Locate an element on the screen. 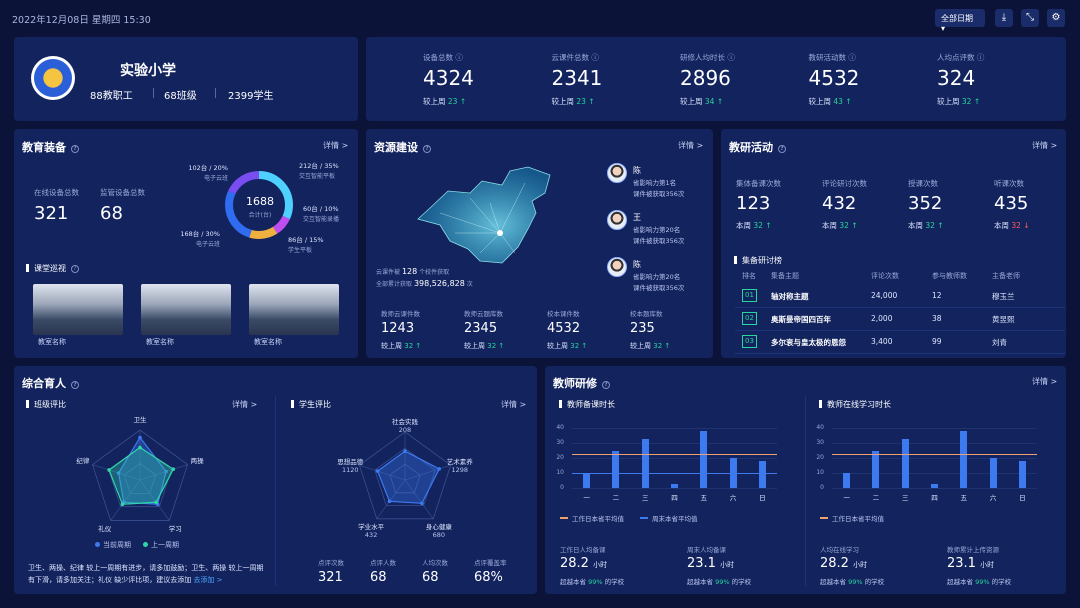 The width and height of the screenshot is (1080, 608). divider is located at coordinates (215, 93).